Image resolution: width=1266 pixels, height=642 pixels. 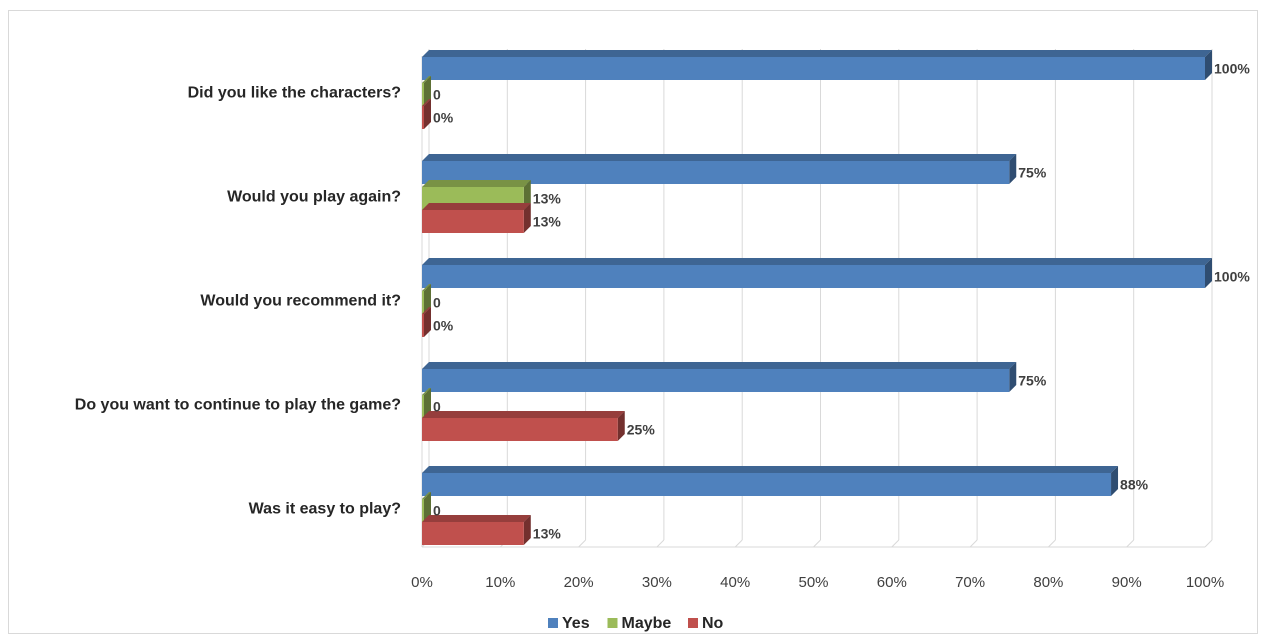 What do you see at coordinates (657, 582) in the screenshot?
I see `x-tick-label: 30%` at bounding box center [657, 582].